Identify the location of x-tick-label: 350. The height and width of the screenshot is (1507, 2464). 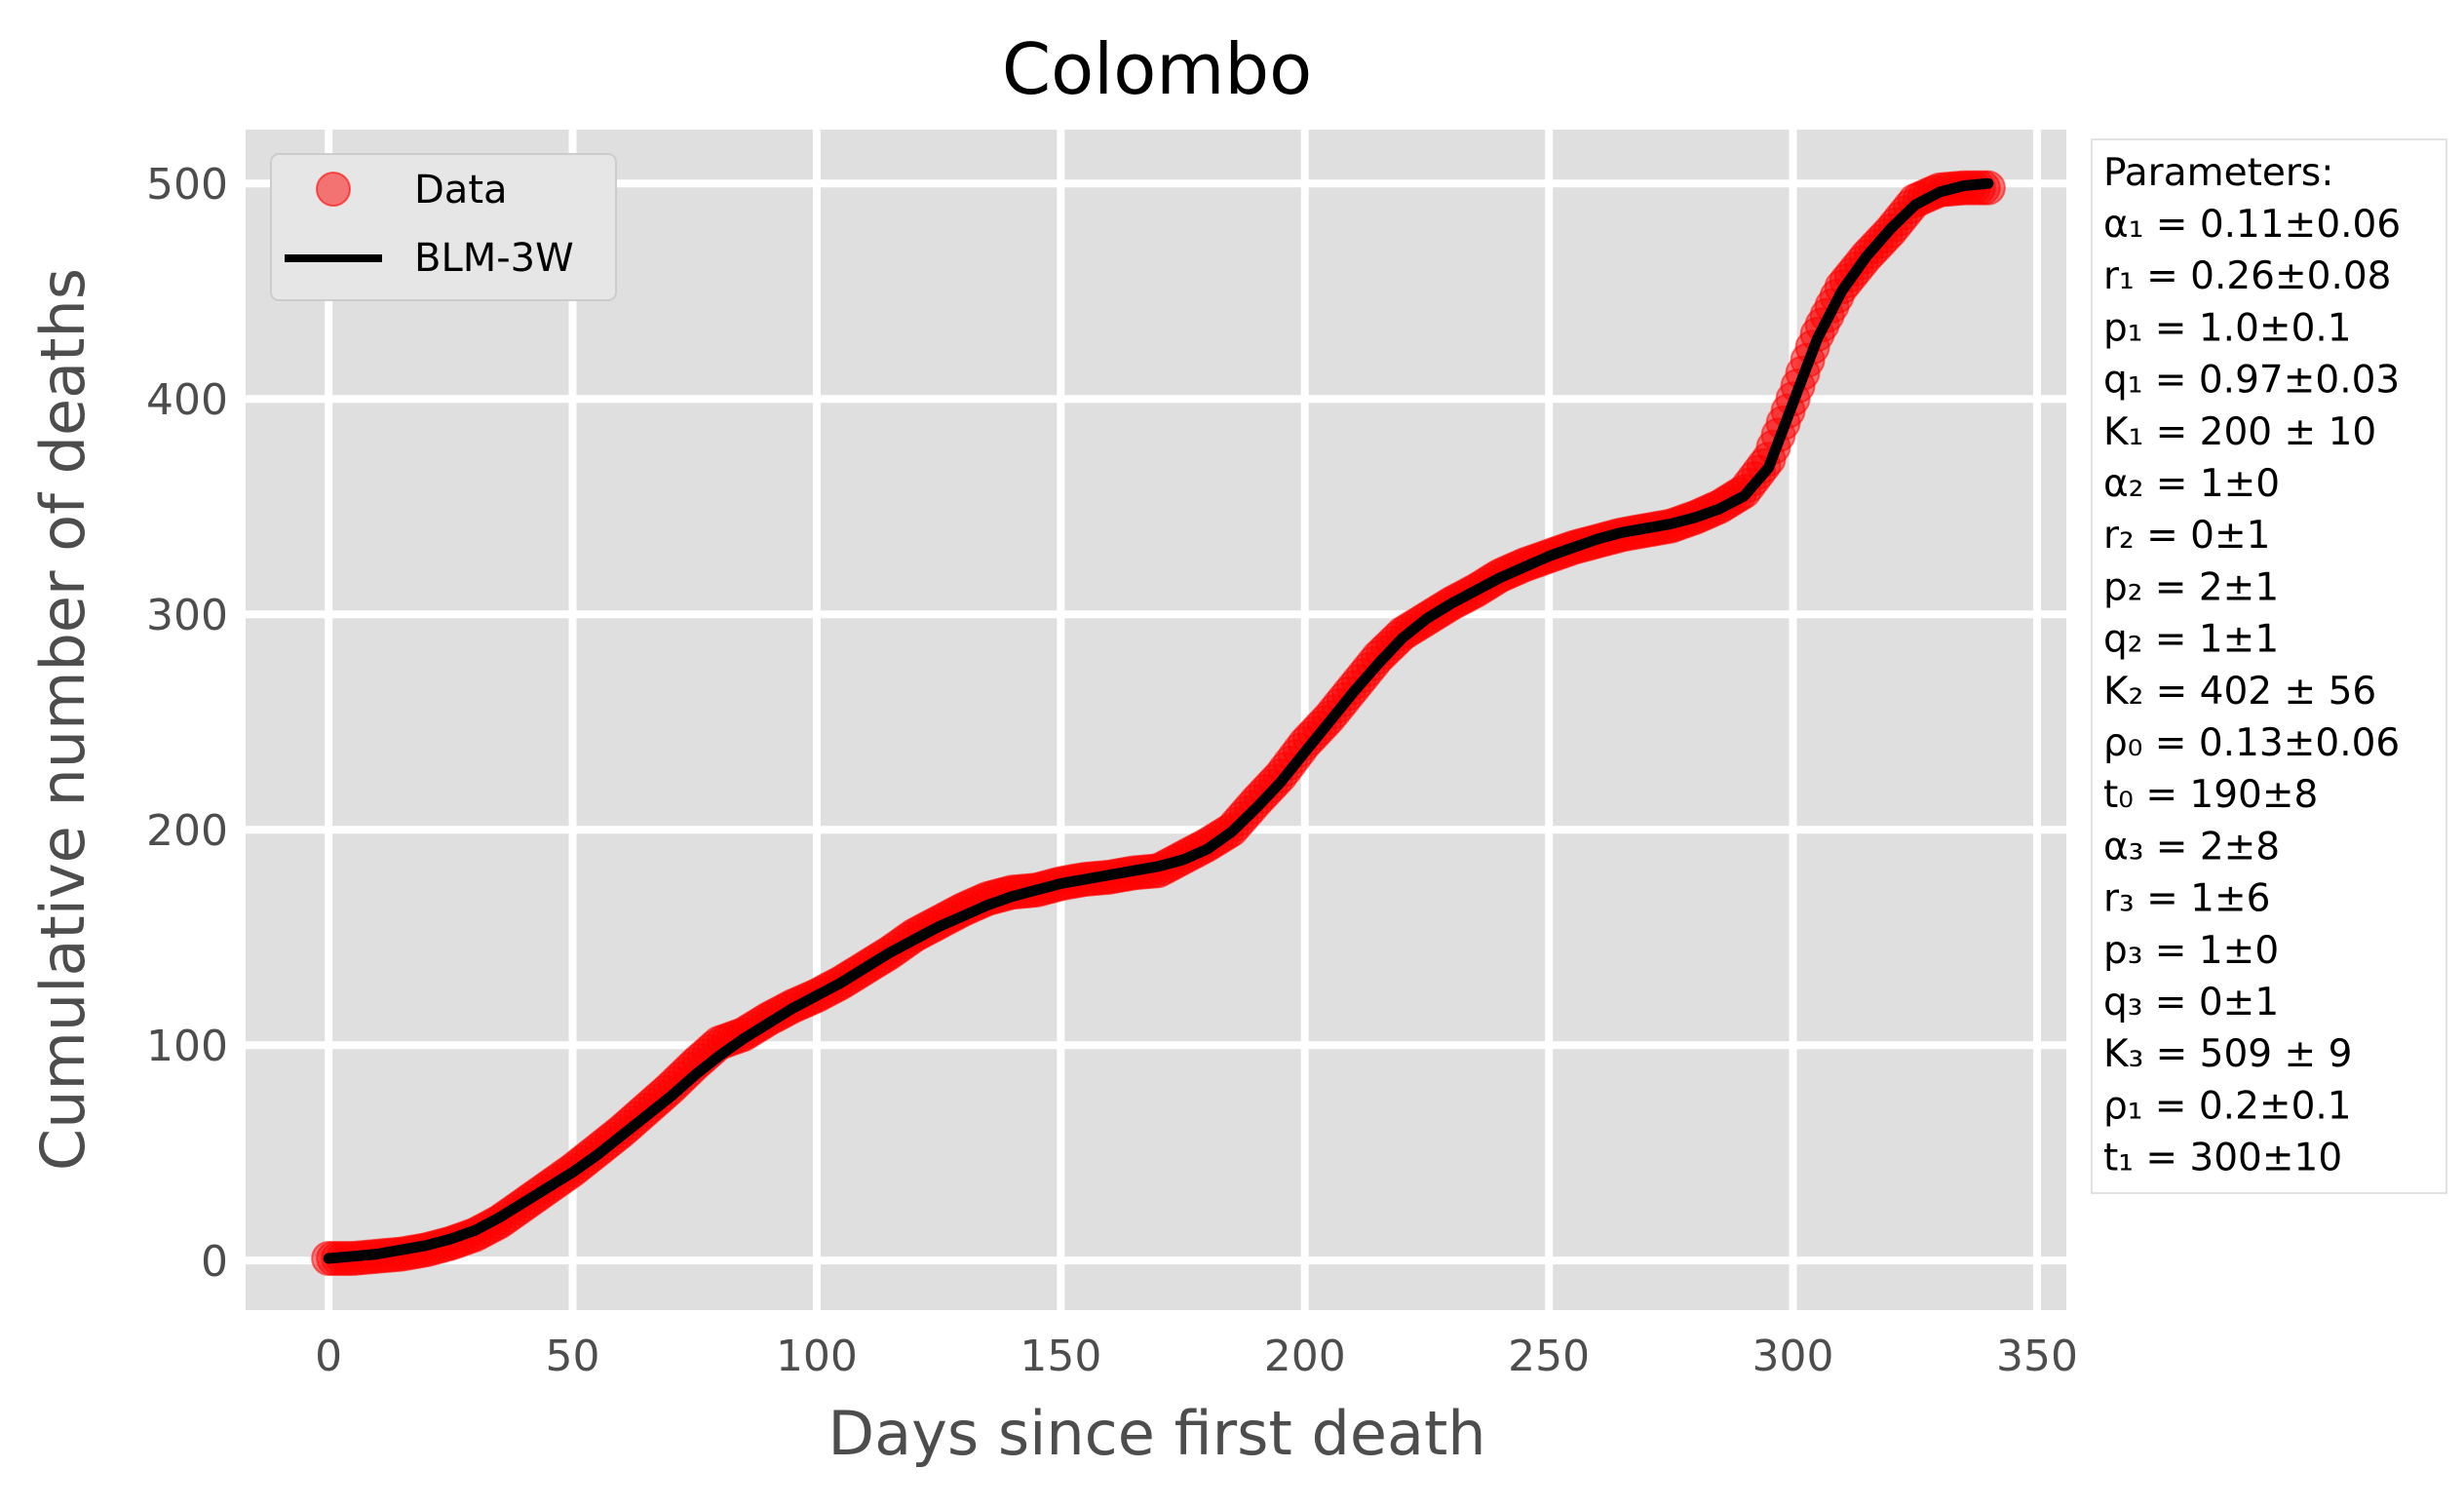
(2037, 1356).